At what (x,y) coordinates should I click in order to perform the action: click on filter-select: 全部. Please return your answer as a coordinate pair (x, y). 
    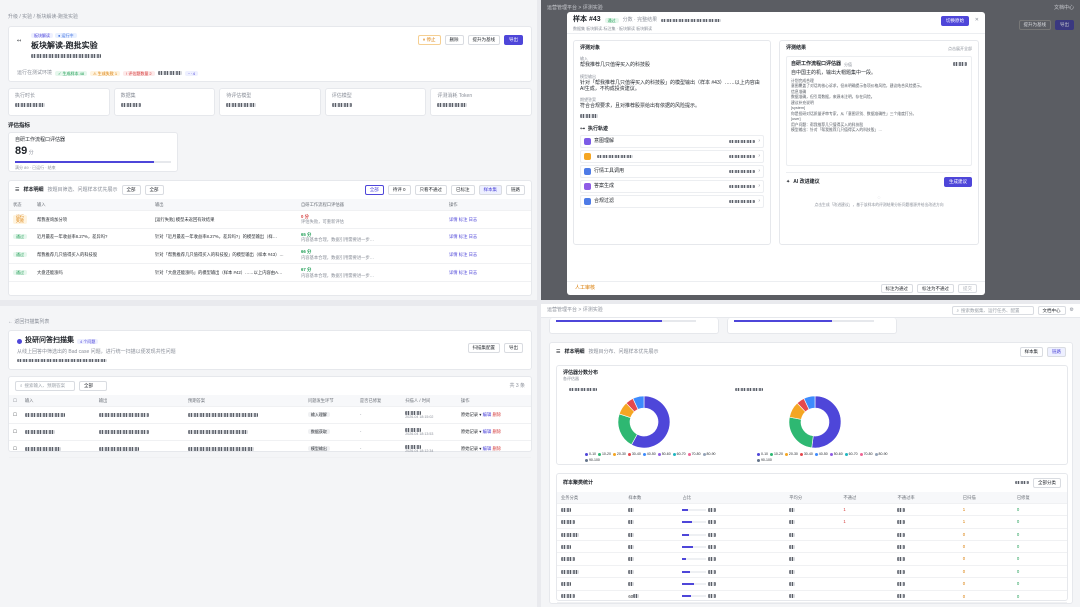
    Looking at the image, I should click on (93, 386).